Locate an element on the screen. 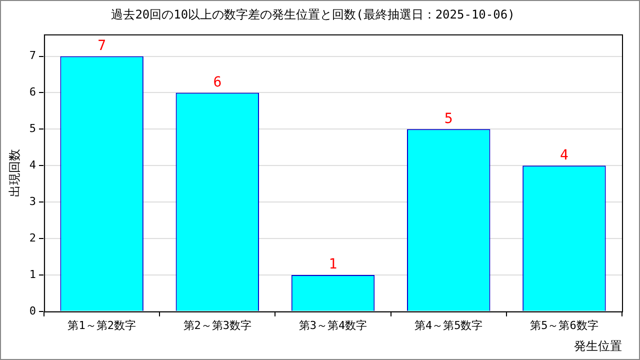 The height and width of the screenshot is (360, 640). y-tick-label: 6 is located at coordinates (32, 92).